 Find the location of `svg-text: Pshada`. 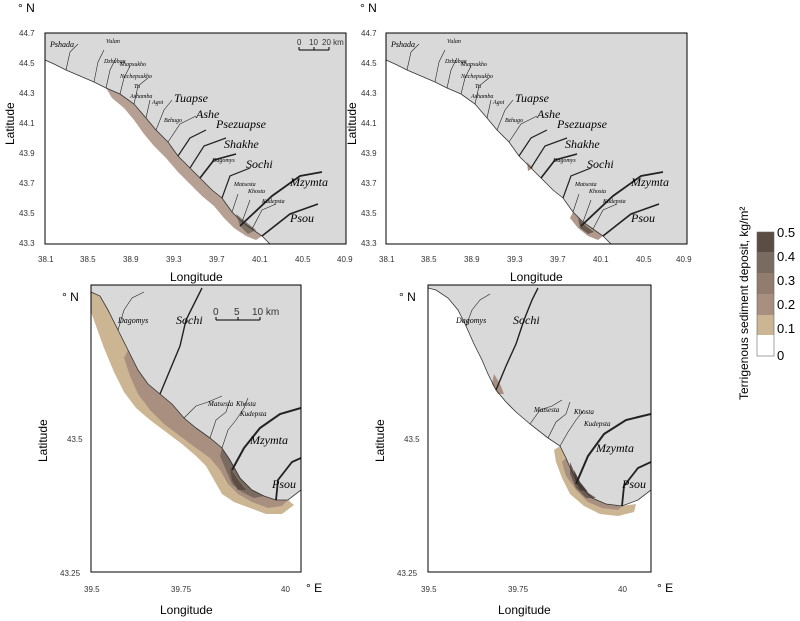

svg-text: Pshada is located at coordinates (402, 44).